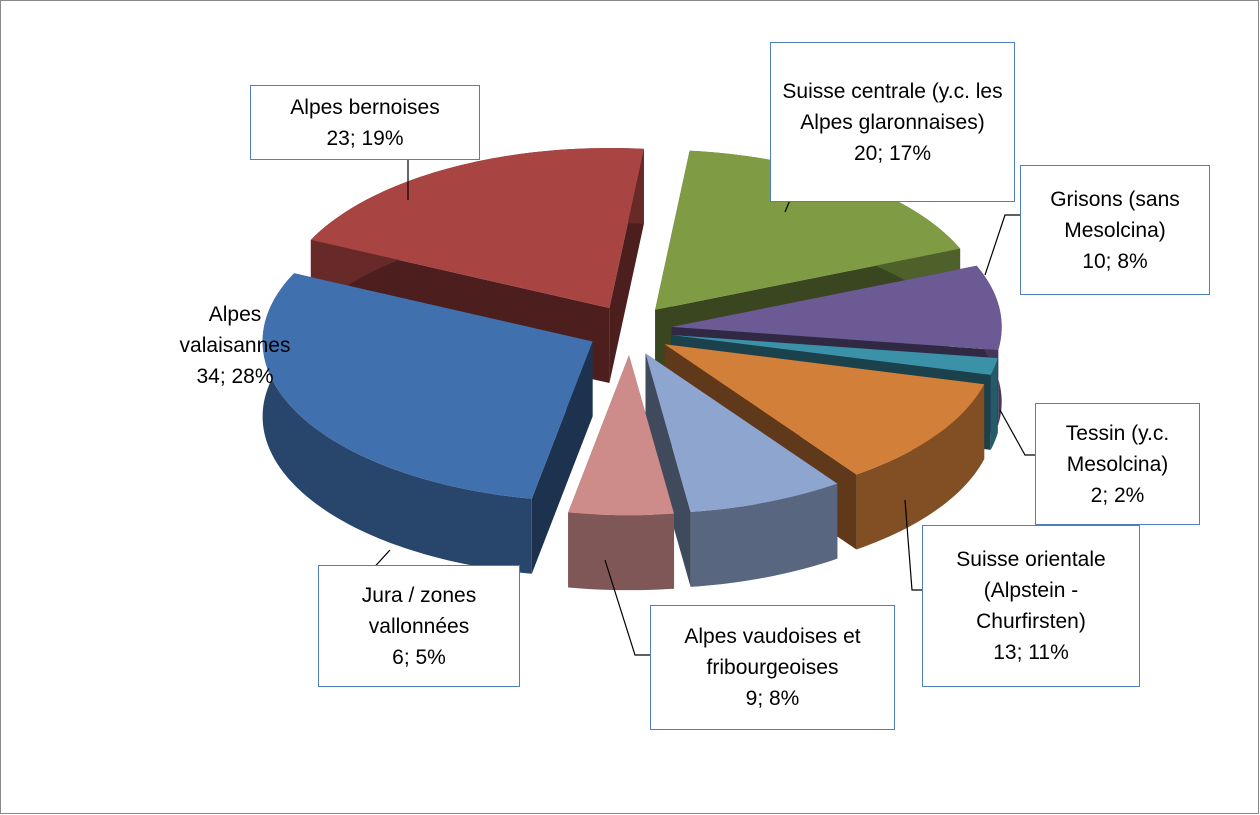  I want to click on category: Alpes vaudoises et fribourgeoises, so click(772, 652).